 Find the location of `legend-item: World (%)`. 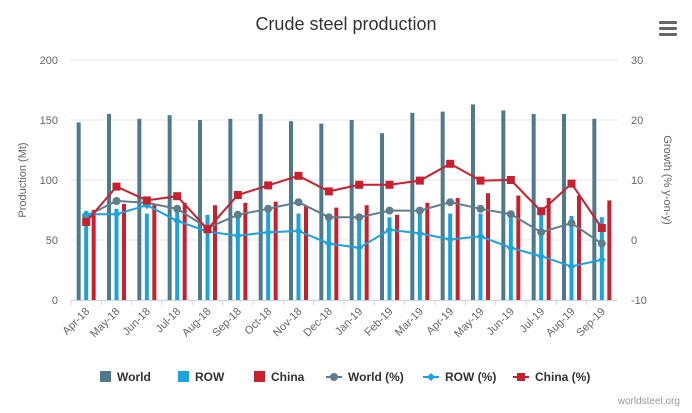

legend-item: World (%) is located at coordinates (365, 377).